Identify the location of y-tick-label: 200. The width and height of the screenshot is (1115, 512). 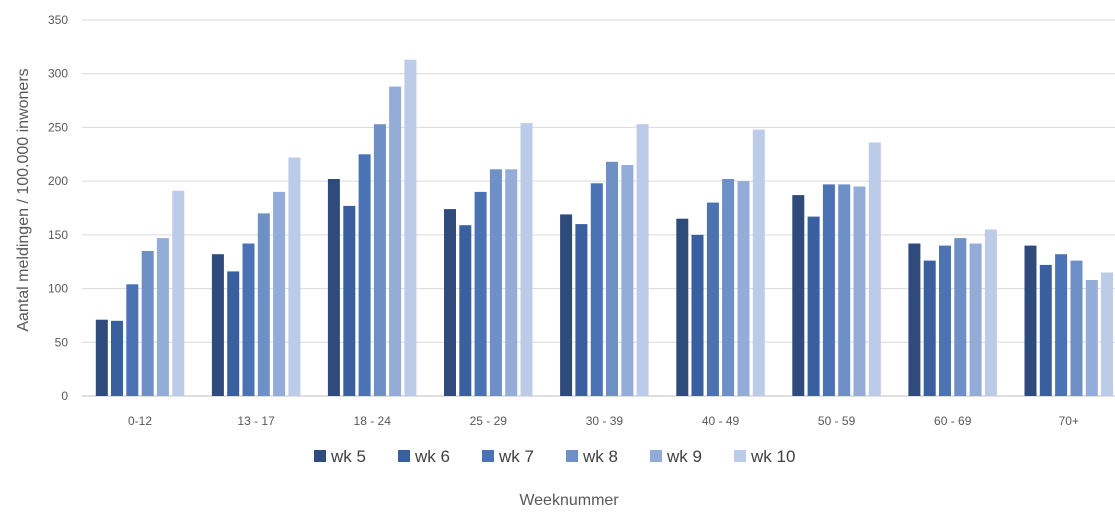
(58, 181).